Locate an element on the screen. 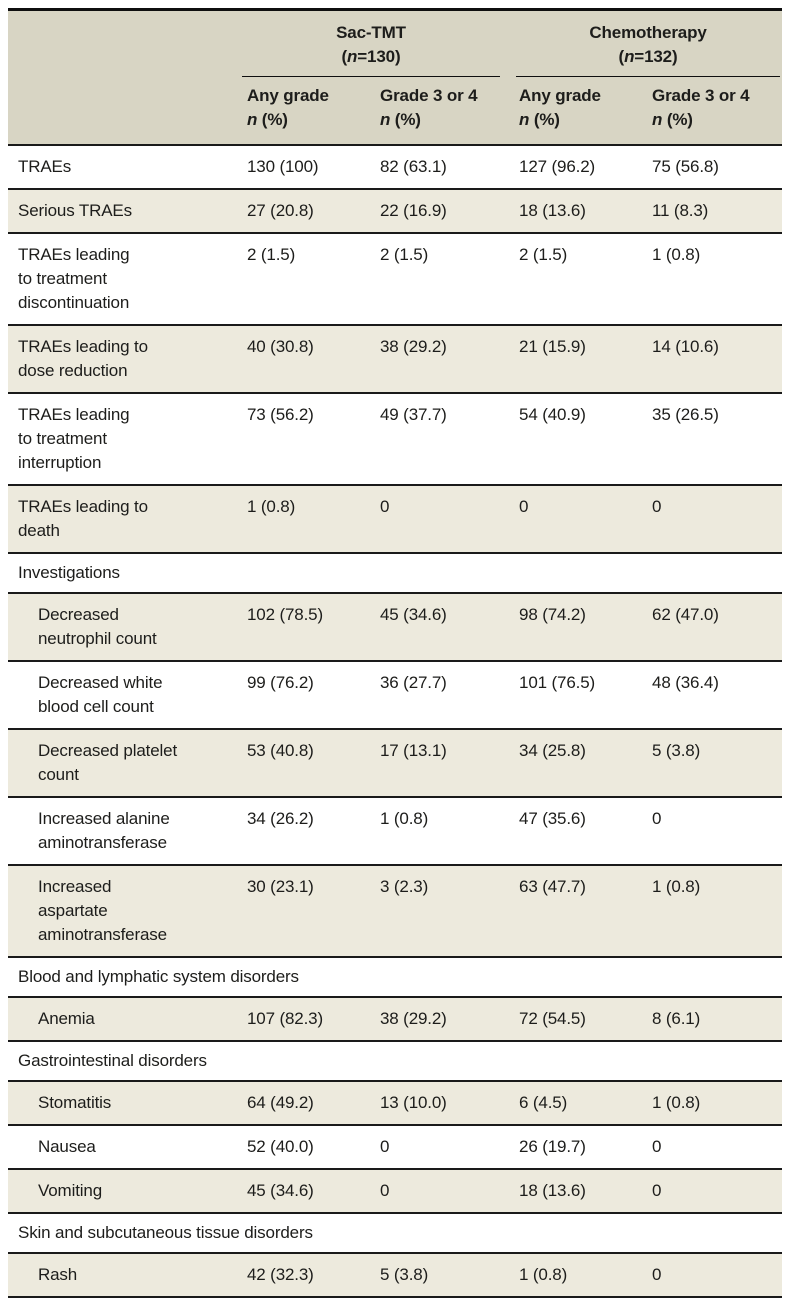 The height and width of the screenshot is (1298, 790). row-label: Stomatitis is located at coordinates (75, 1102).